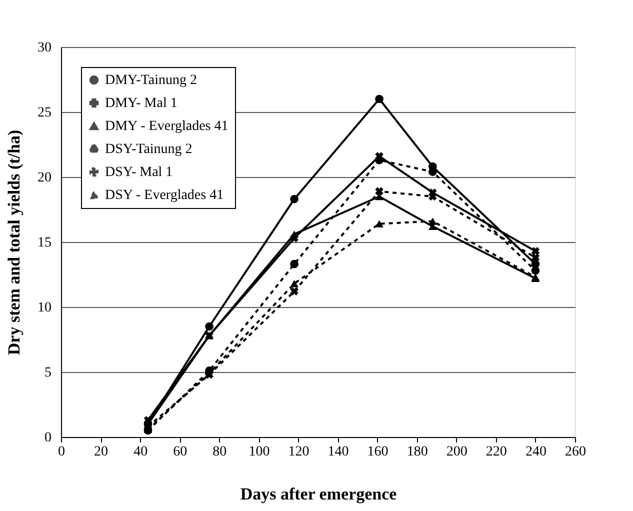  Describe the element at coordinates (417, 452) in the screenshot. I see `x-tick-label: 180` at that location.